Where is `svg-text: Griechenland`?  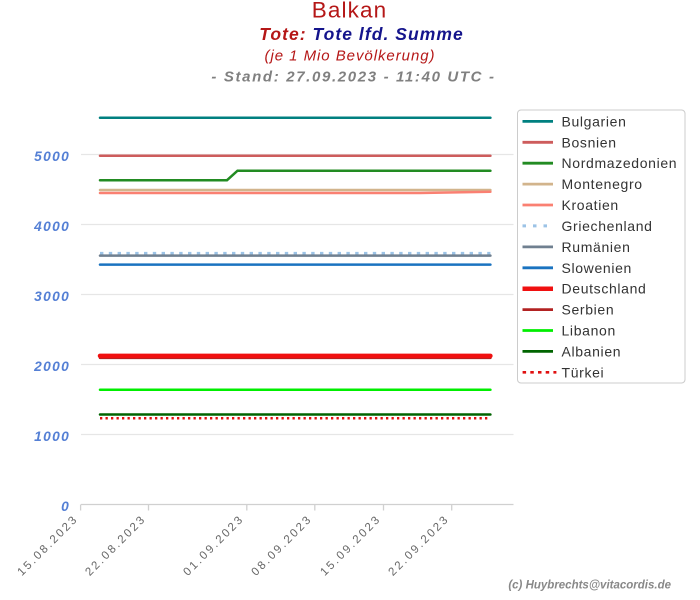 svg-text: Griechenland is located at coordinates (607, 226).